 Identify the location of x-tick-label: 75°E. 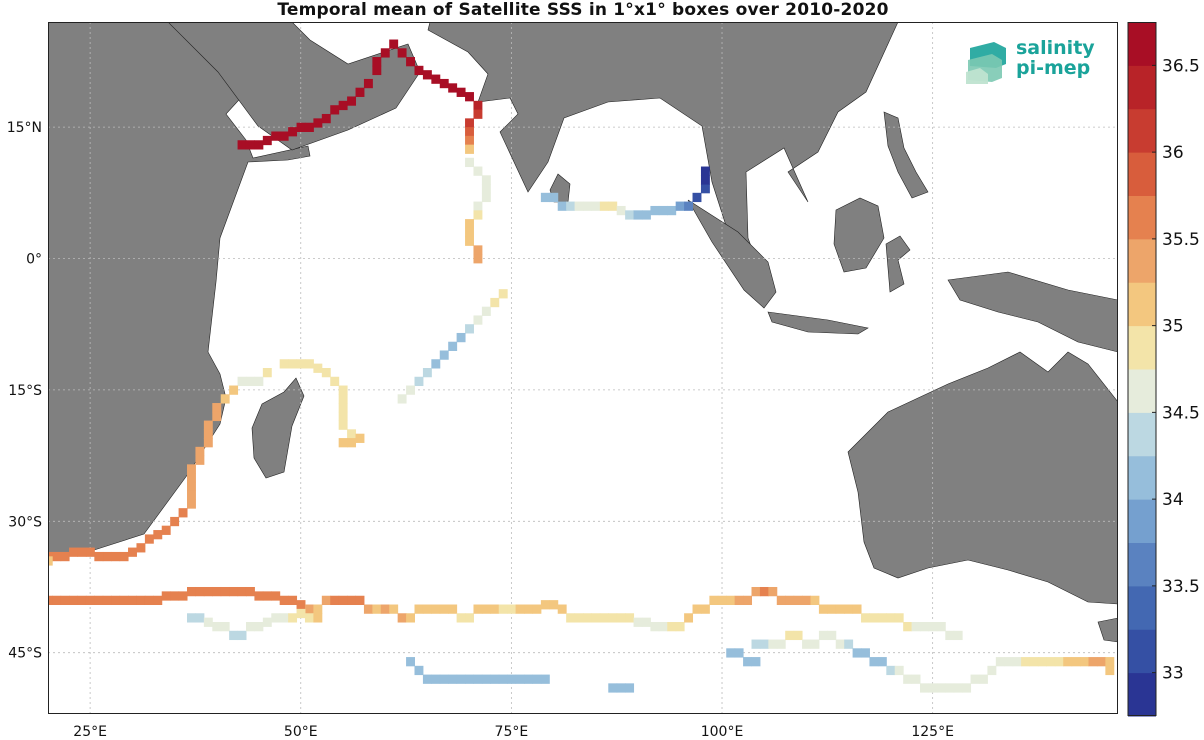
(512, 732).